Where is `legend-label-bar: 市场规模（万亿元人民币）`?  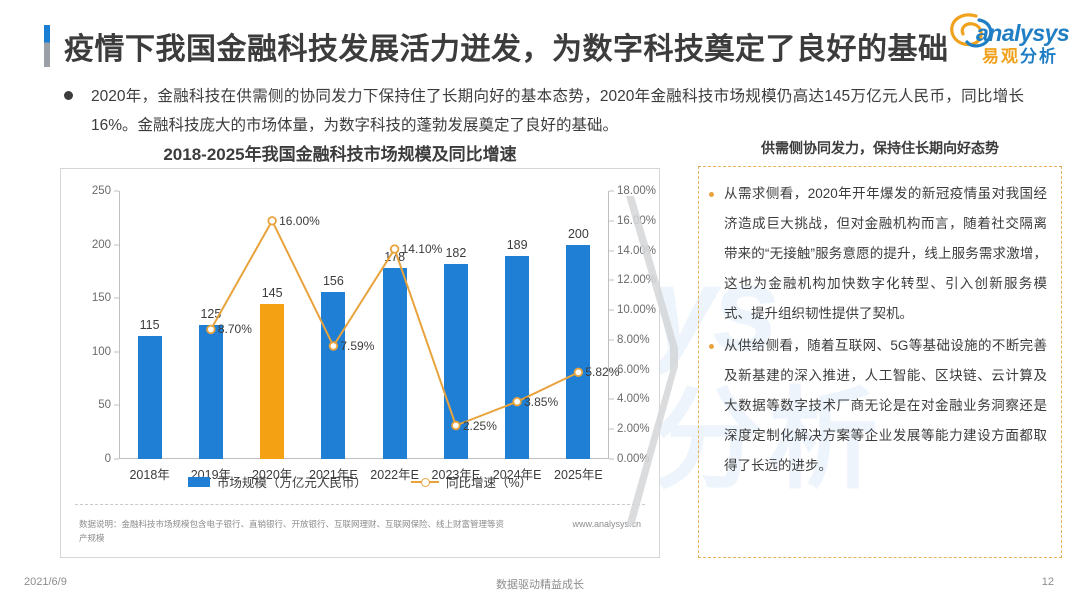 legend-label-bar: 市场规模（万亿元人民币） is located at coordinates (291, 483).